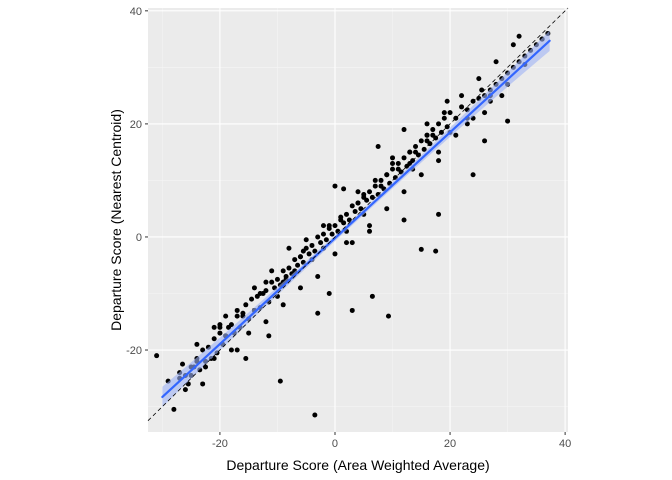 The width and height of the screenshot is (672, 480). I want to click on y-tick-label: 40, so click(136, 12).